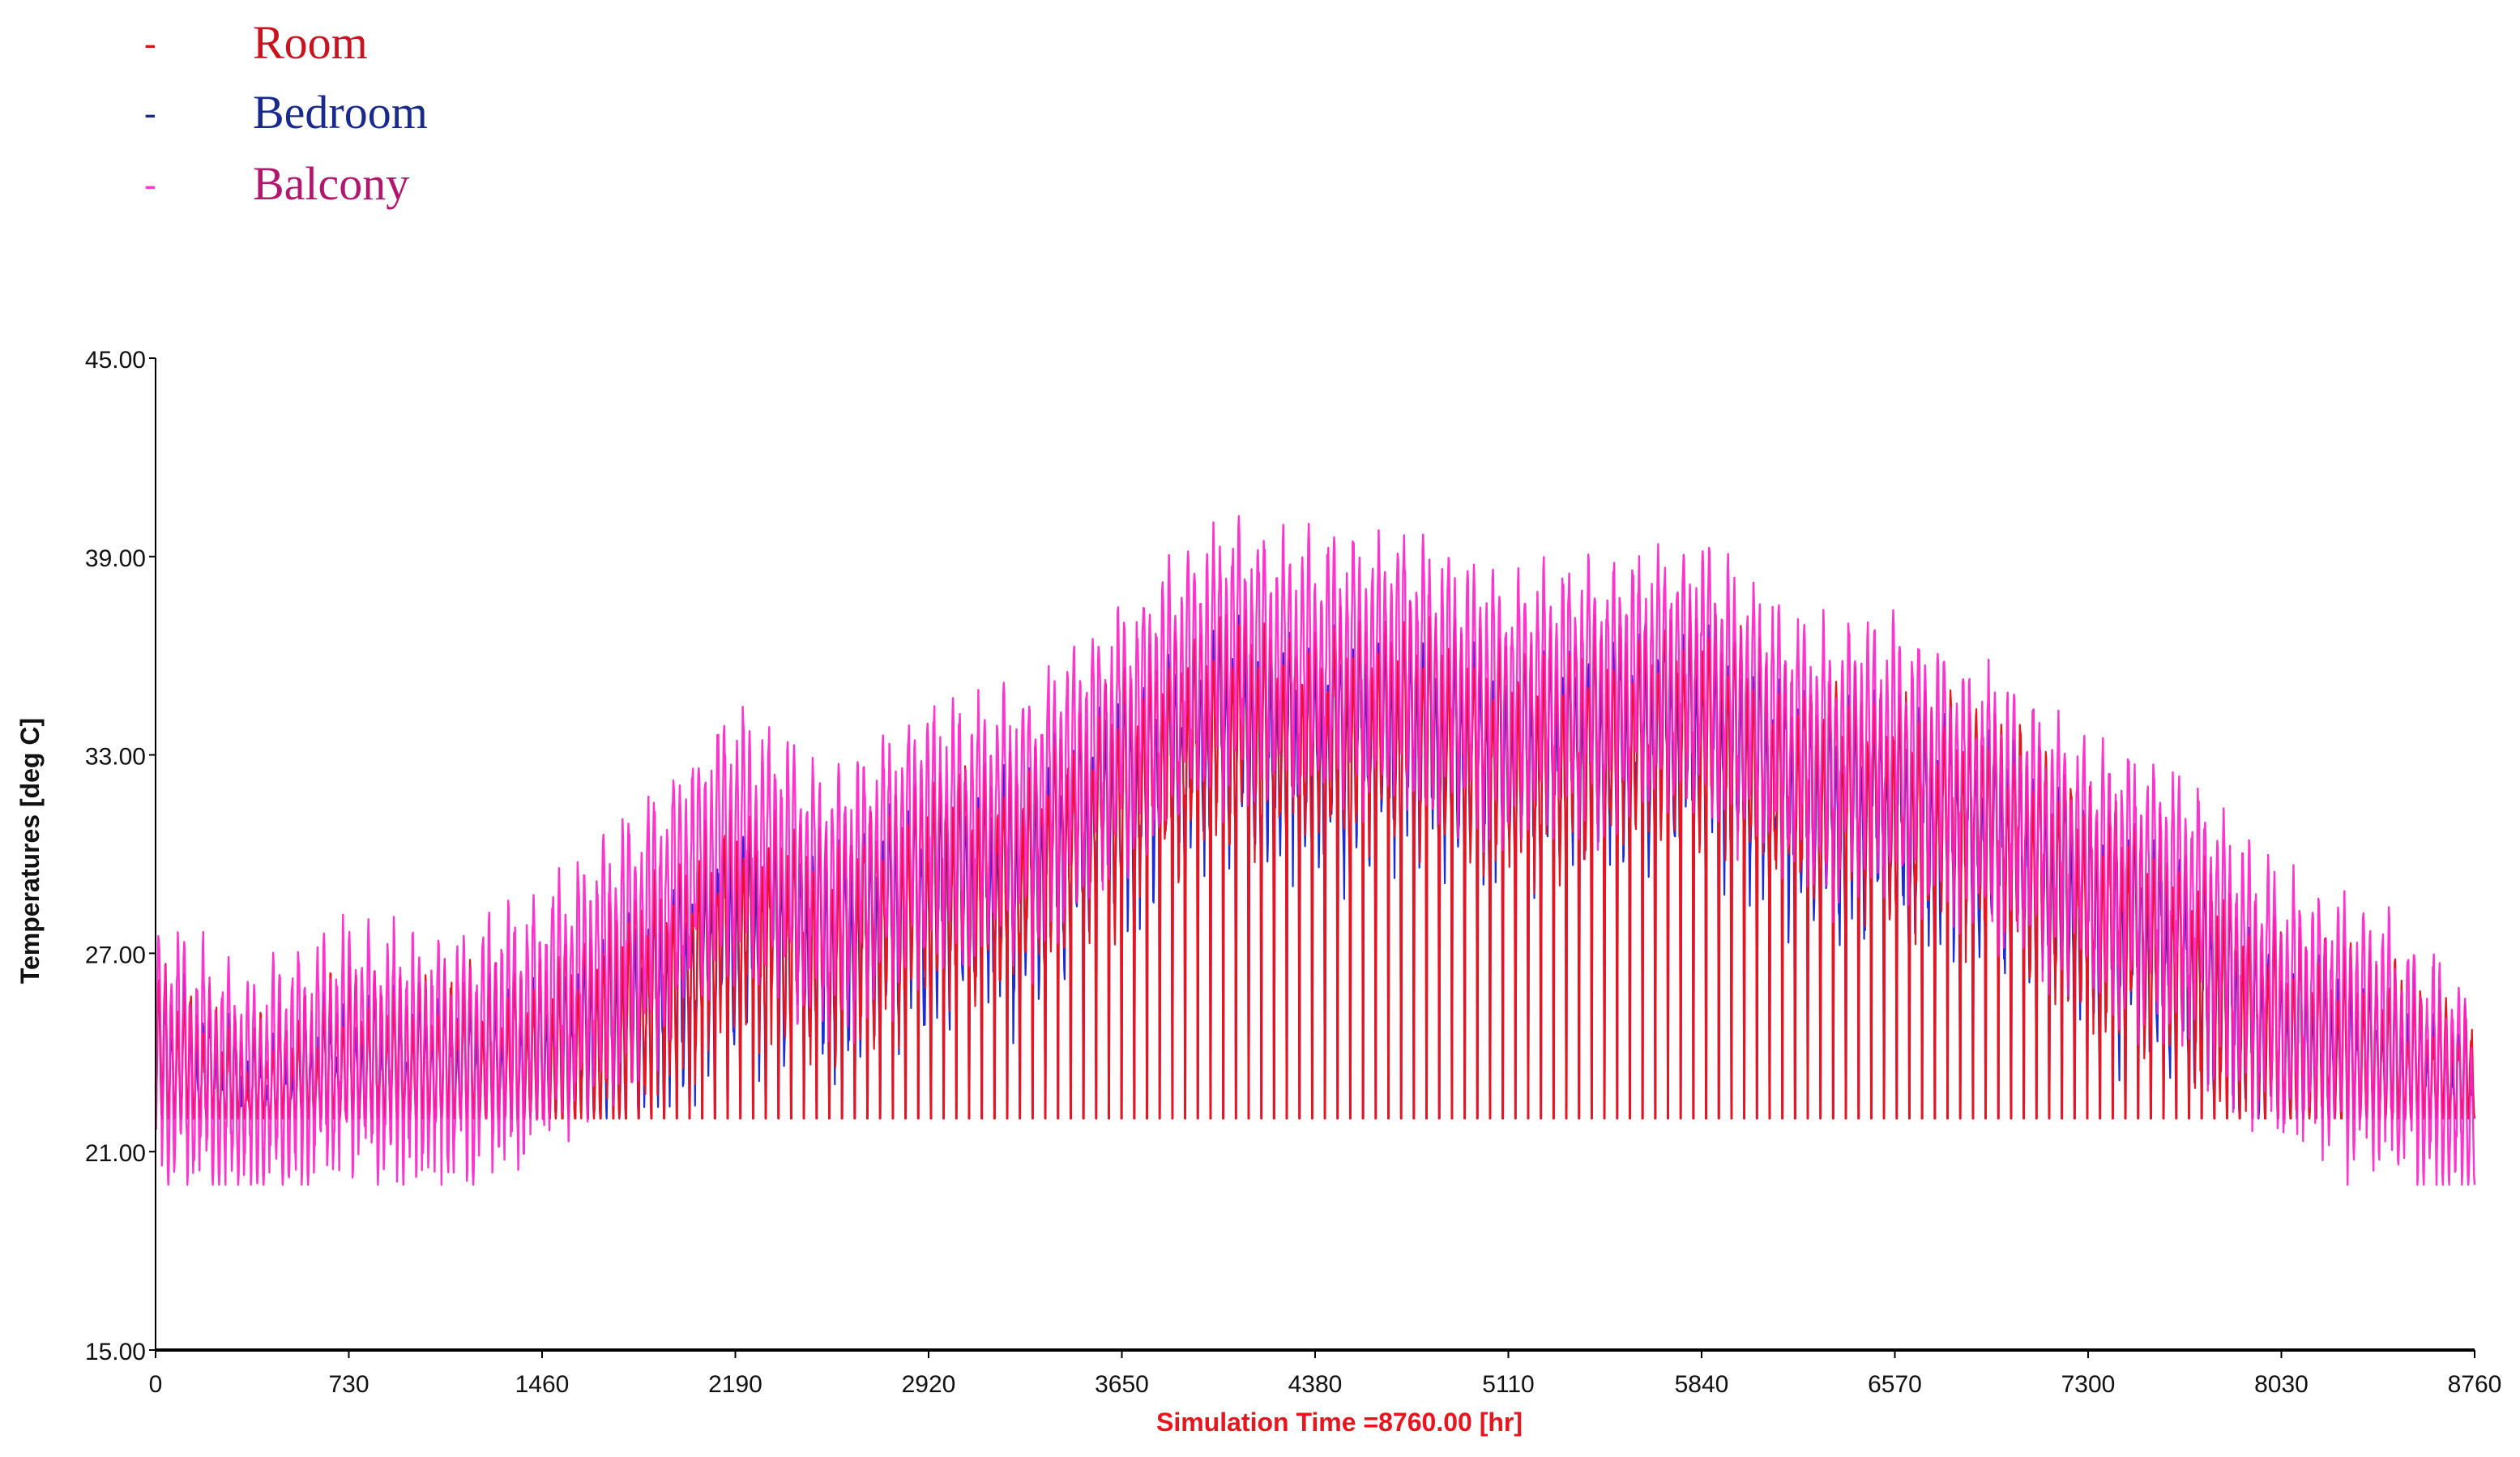  I want to click on y-axis-title: Temperatures [deg C], so click(30, 851).